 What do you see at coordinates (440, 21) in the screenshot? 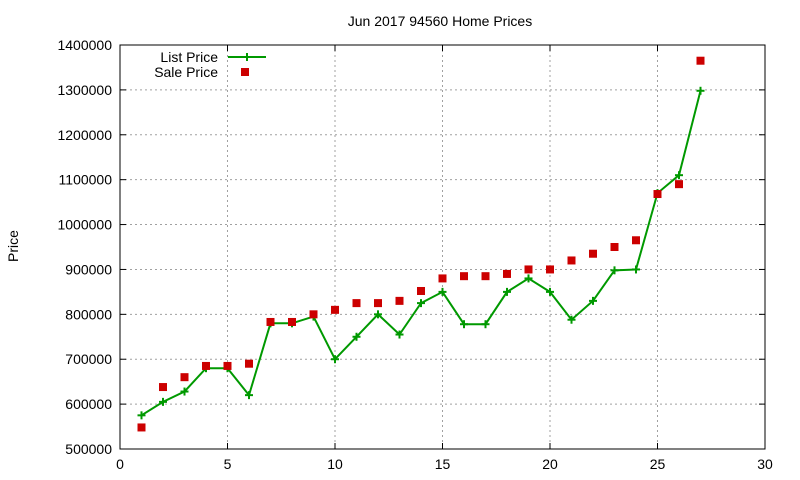
I see `chart-title: Jun 2017 94560 Home Prices` at bounding box center [440, 21].